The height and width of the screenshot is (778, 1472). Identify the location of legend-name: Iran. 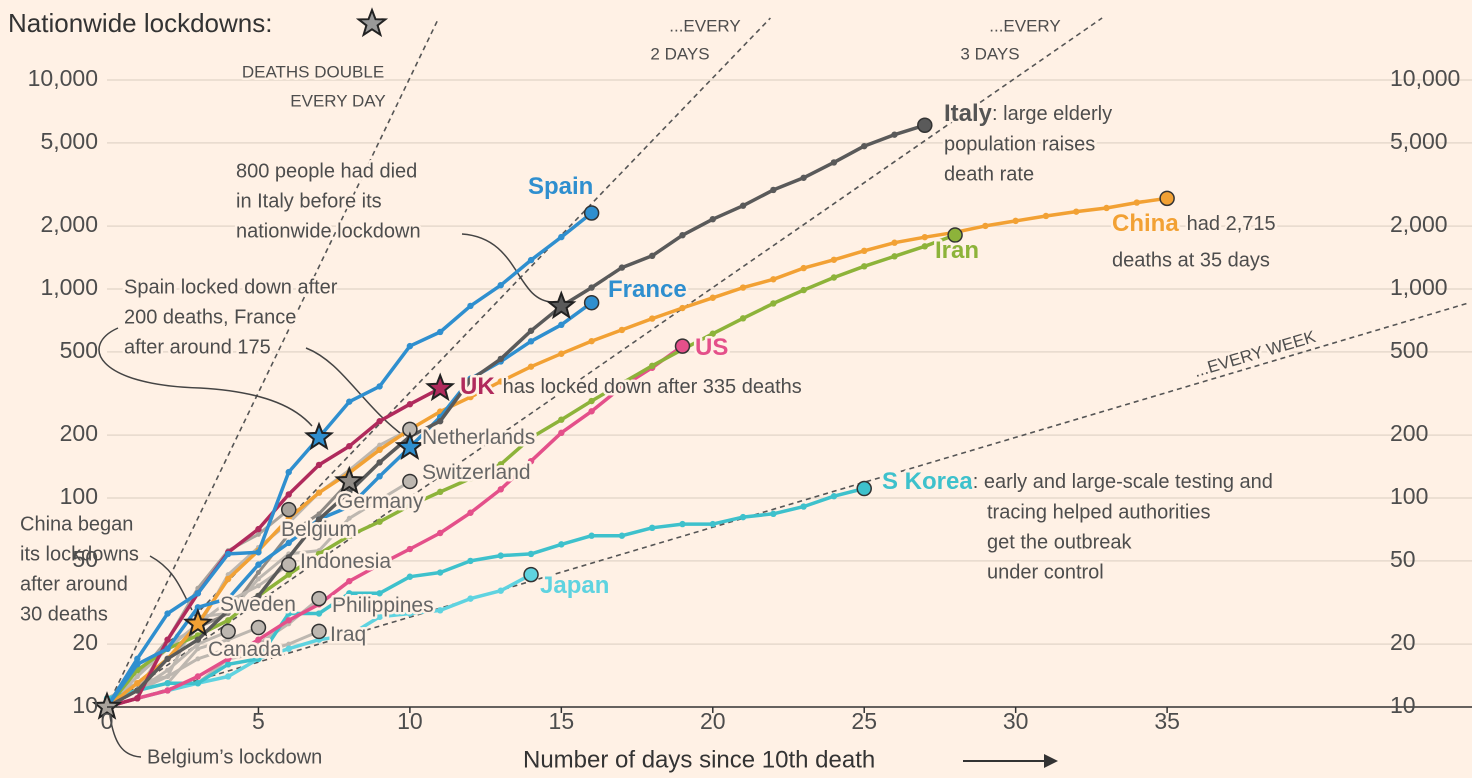
(957, 250).